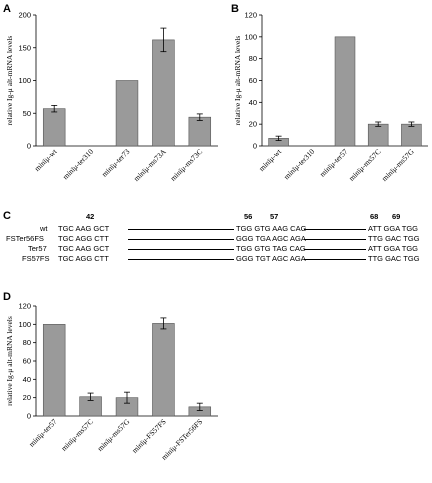 The image size is (432, 483). I want to click on row-seg3-fs57fs: TTG GAC TGG, so click(394, 258).